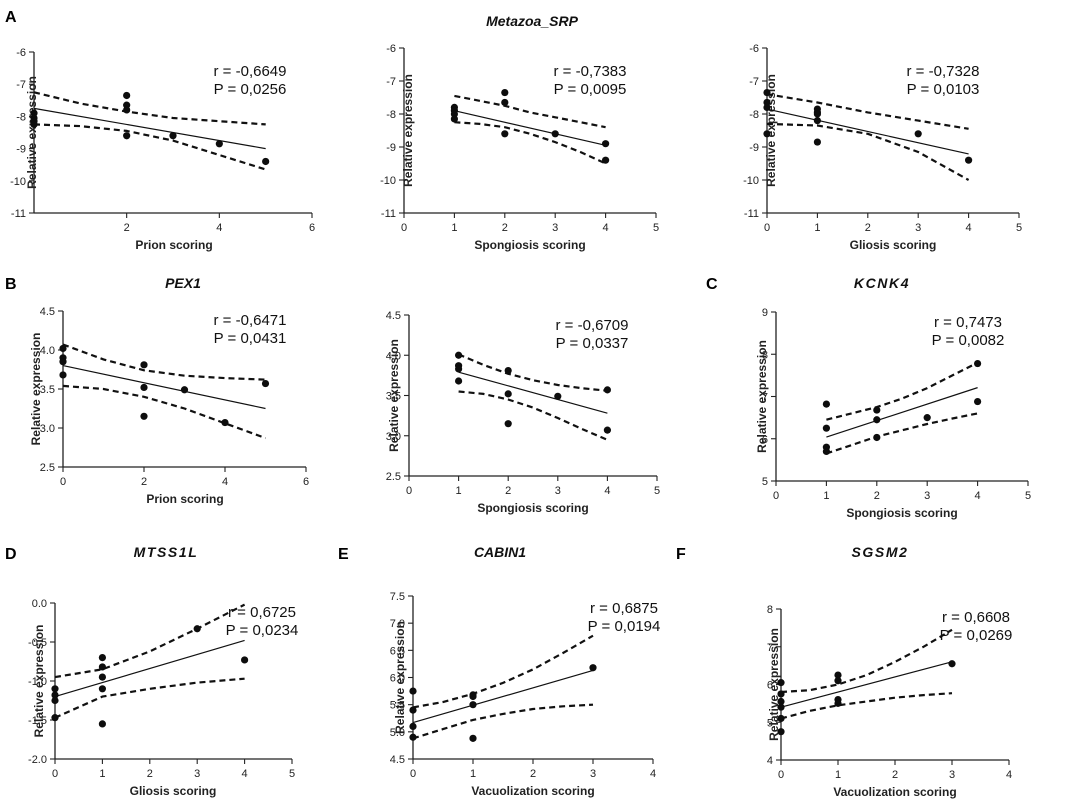 The height and width of the screenshot is (808, 1084). What do you see at coordinates (817, 228) in the screenshot?
I see `x-tick-label: 1` at bounding box center [817, 228].